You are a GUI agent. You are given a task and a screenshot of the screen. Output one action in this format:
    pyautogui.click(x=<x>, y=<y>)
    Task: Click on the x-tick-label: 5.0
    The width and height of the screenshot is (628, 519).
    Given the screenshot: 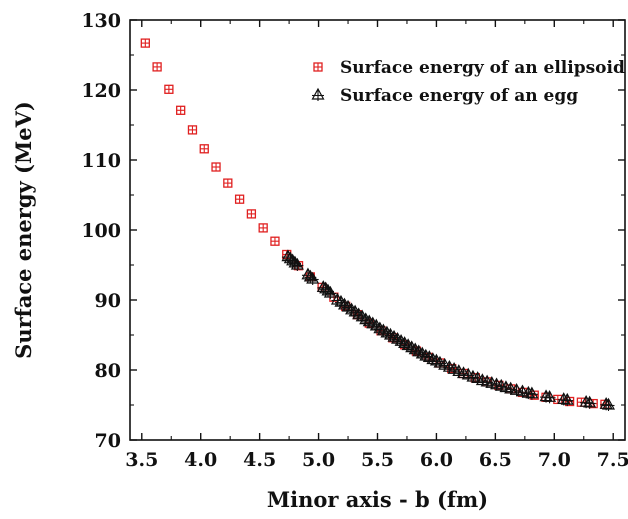 What is the action you would take?
    pyautogui.click(x=318, y=460)
    